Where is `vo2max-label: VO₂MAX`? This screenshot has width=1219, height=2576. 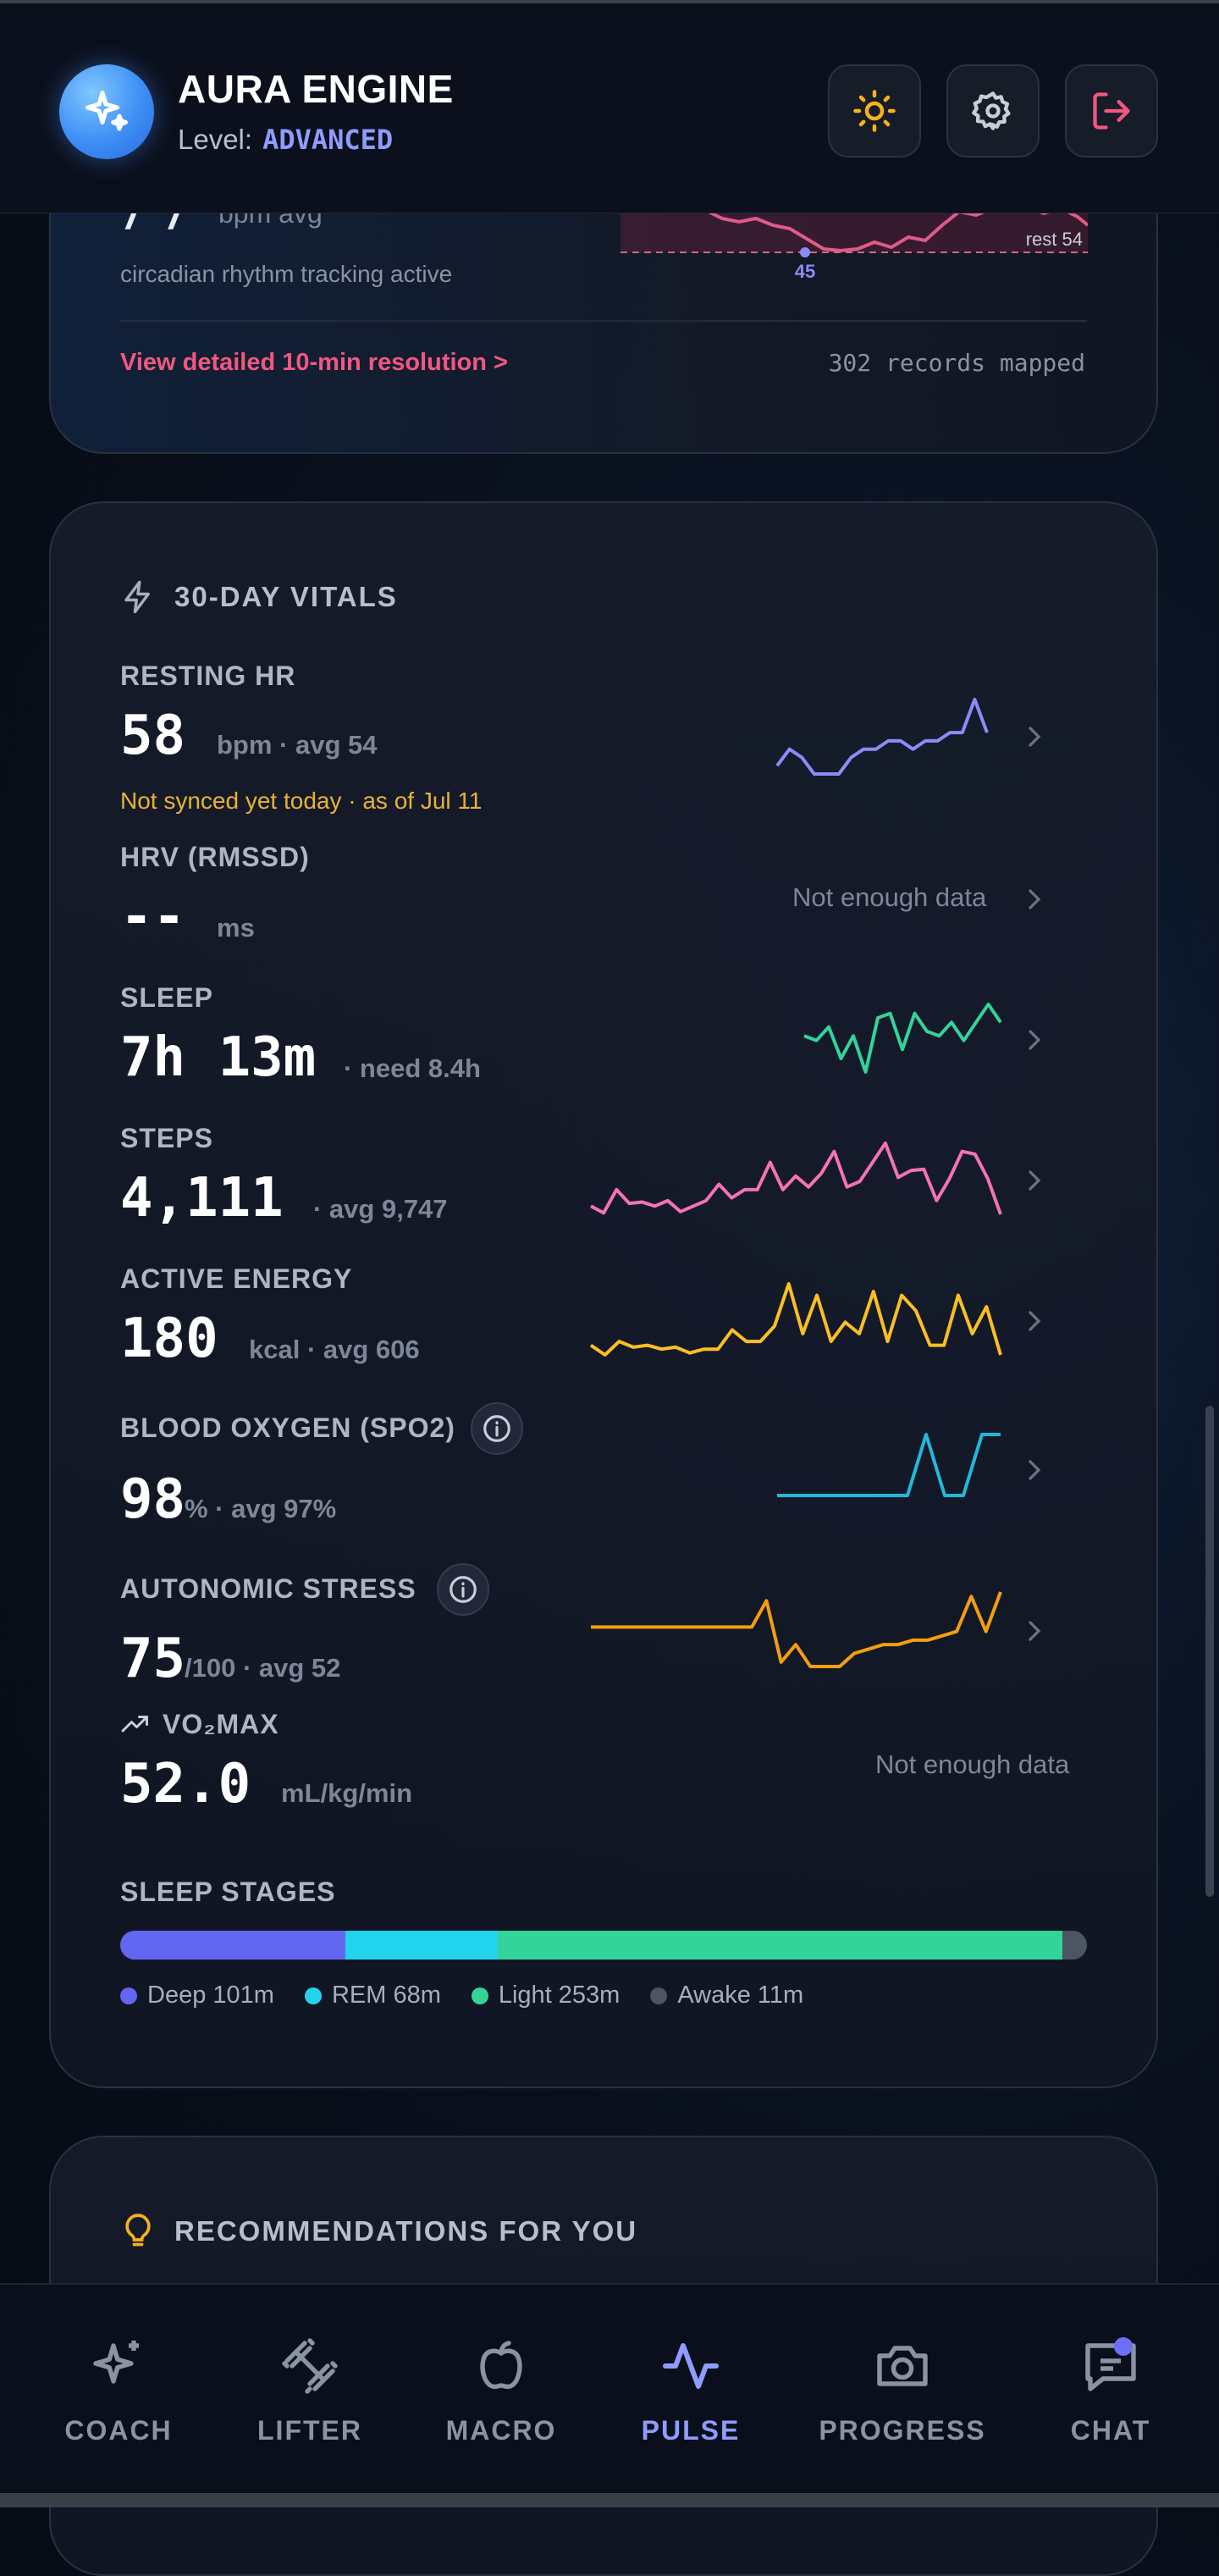
vo2max-label: VO₂MAX is located at coordinates (221, 1724).